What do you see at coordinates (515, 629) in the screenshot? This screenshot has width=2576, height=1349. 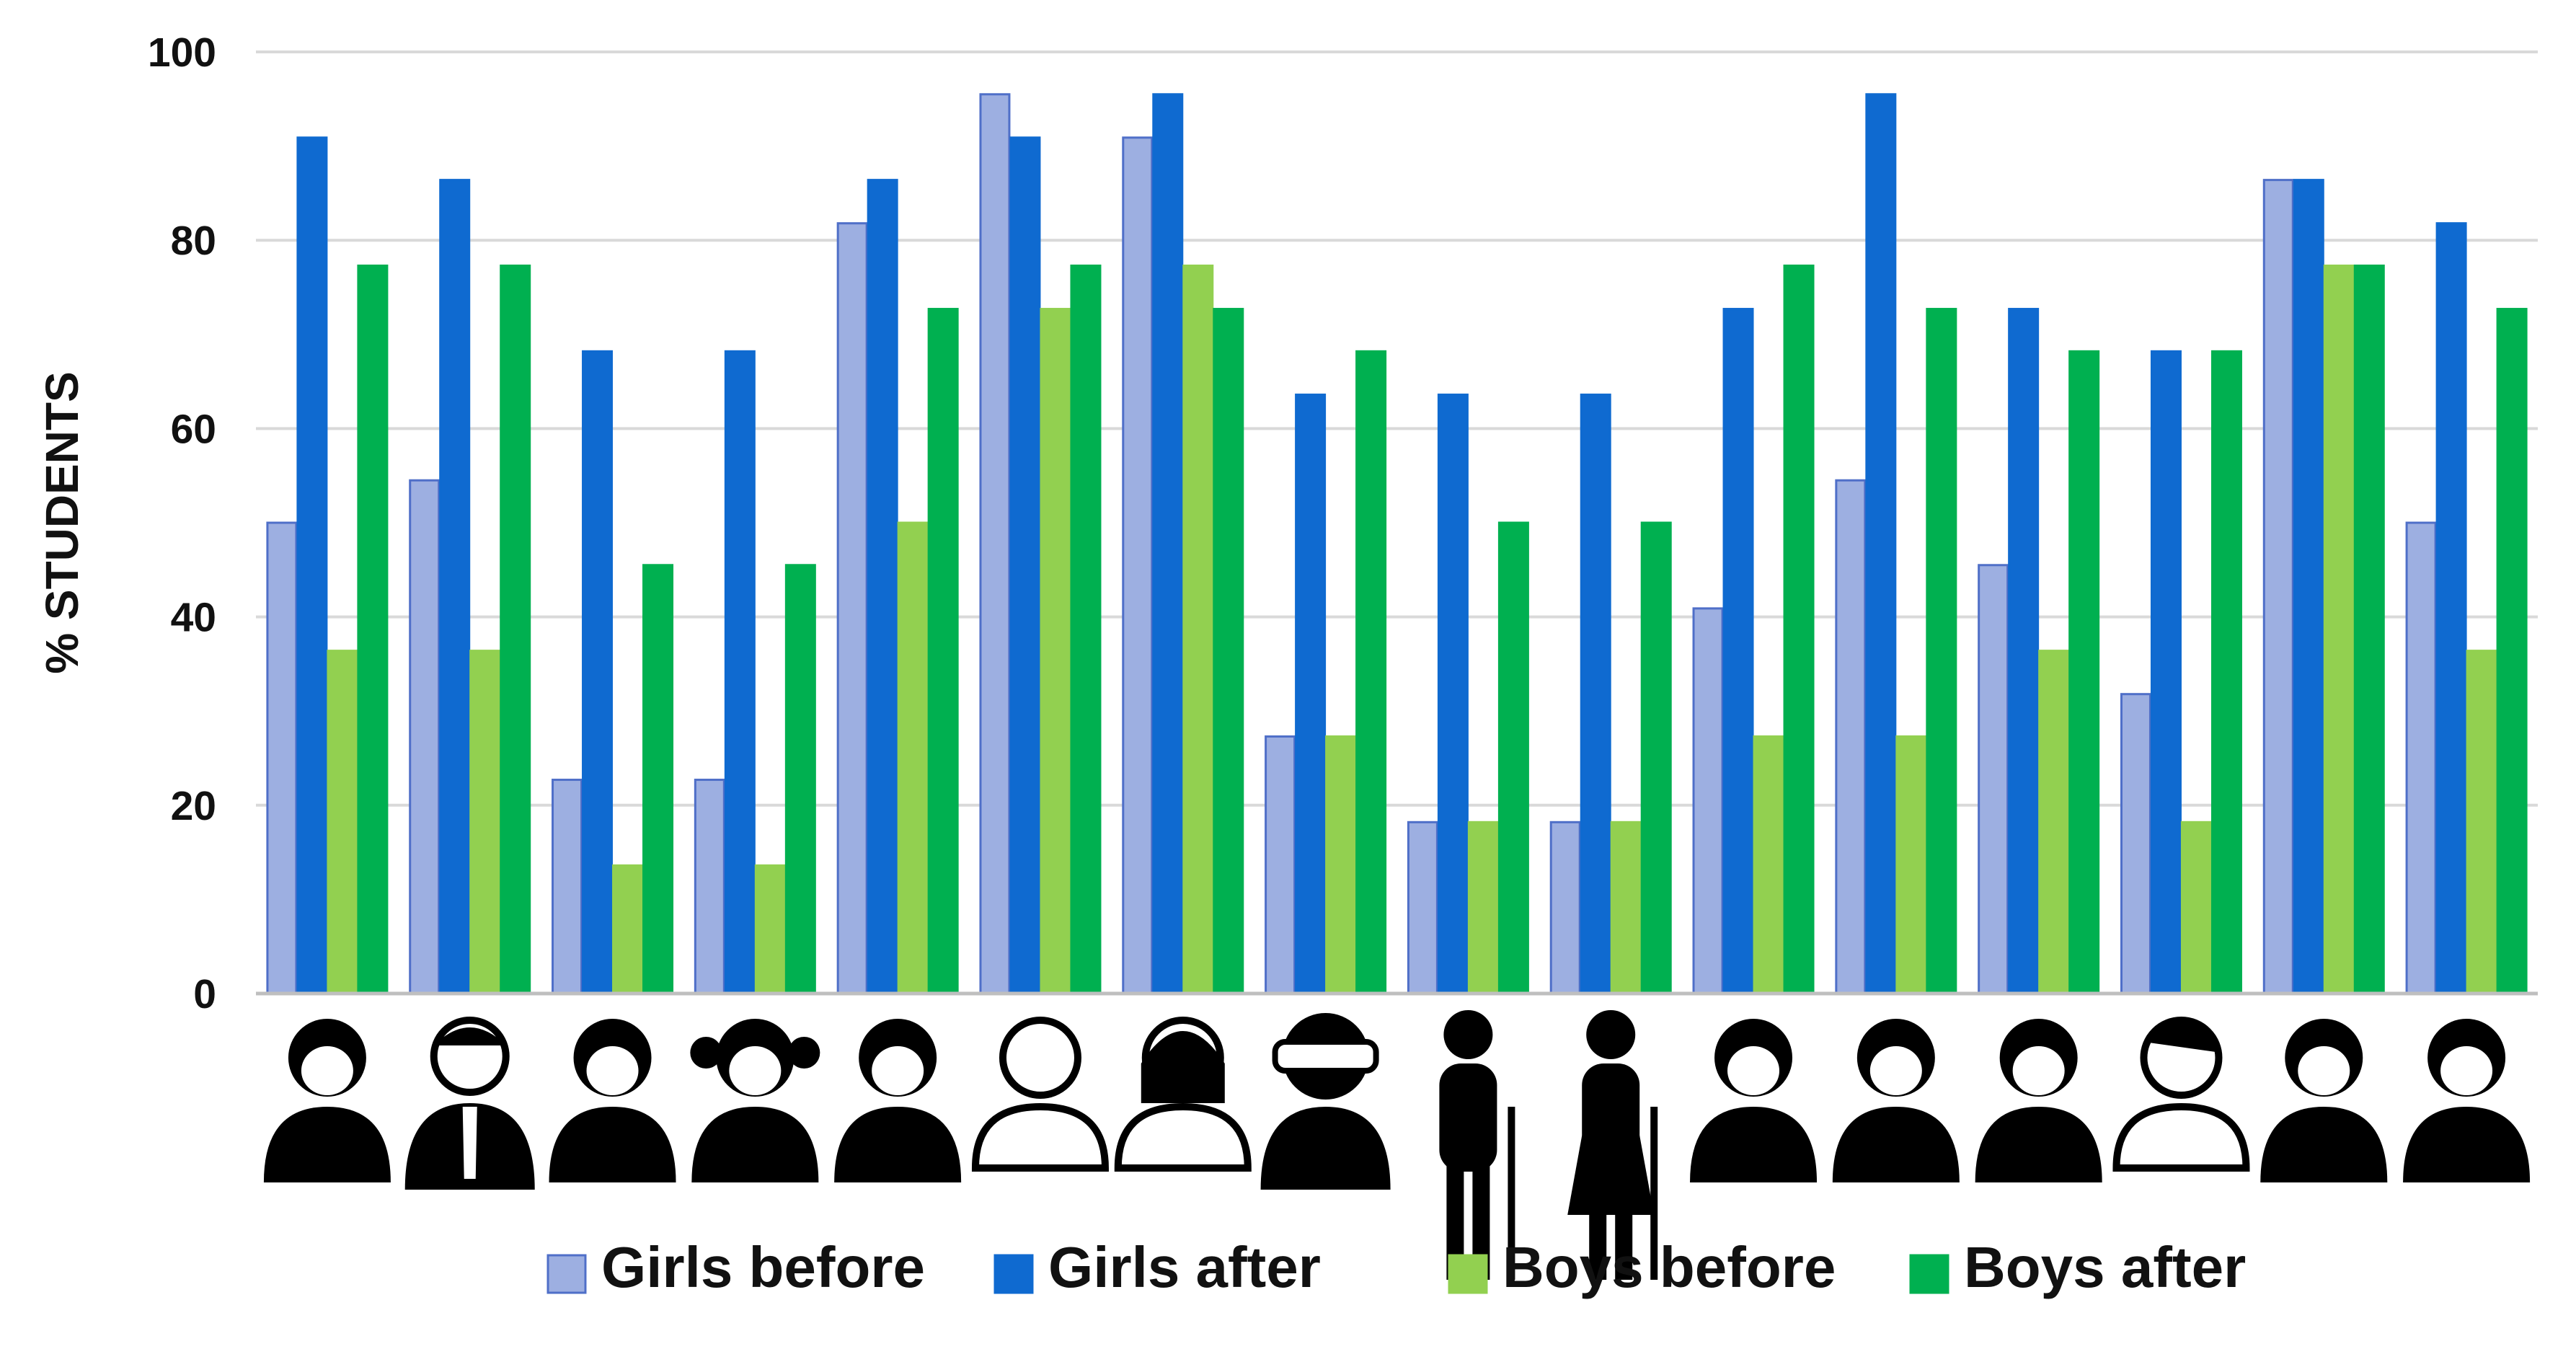 I see `bar-boys-after-man-in-suit` at bounding box center [515, 629].